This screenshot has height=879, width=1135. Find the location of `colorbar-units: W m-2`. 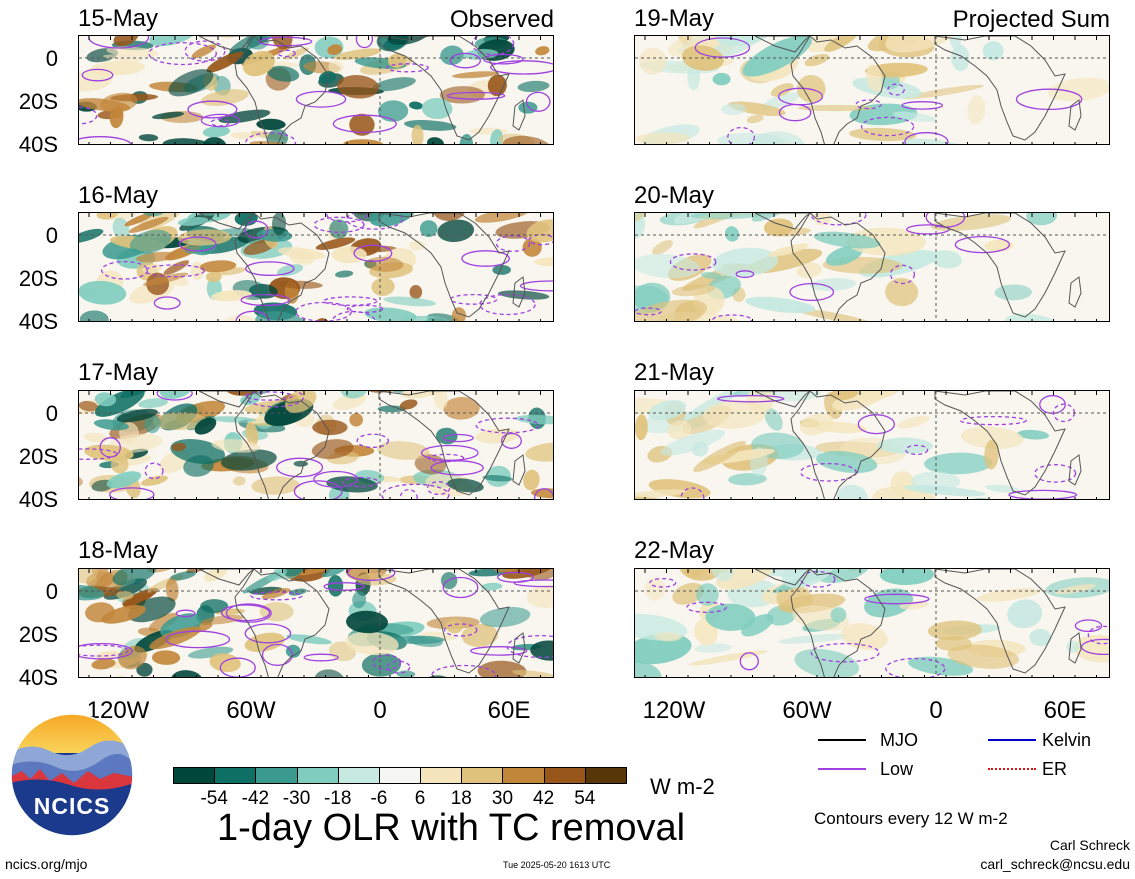

colorbar-units: W m-2 is located at coordinates (682, 786).